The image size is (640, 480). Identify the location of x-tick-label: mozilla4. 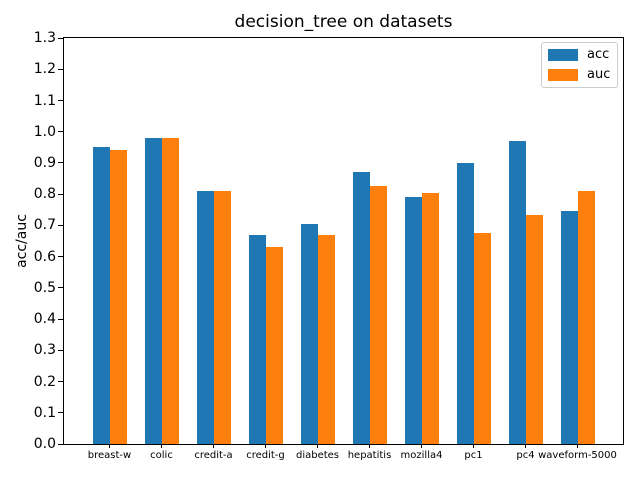
(421, 455).